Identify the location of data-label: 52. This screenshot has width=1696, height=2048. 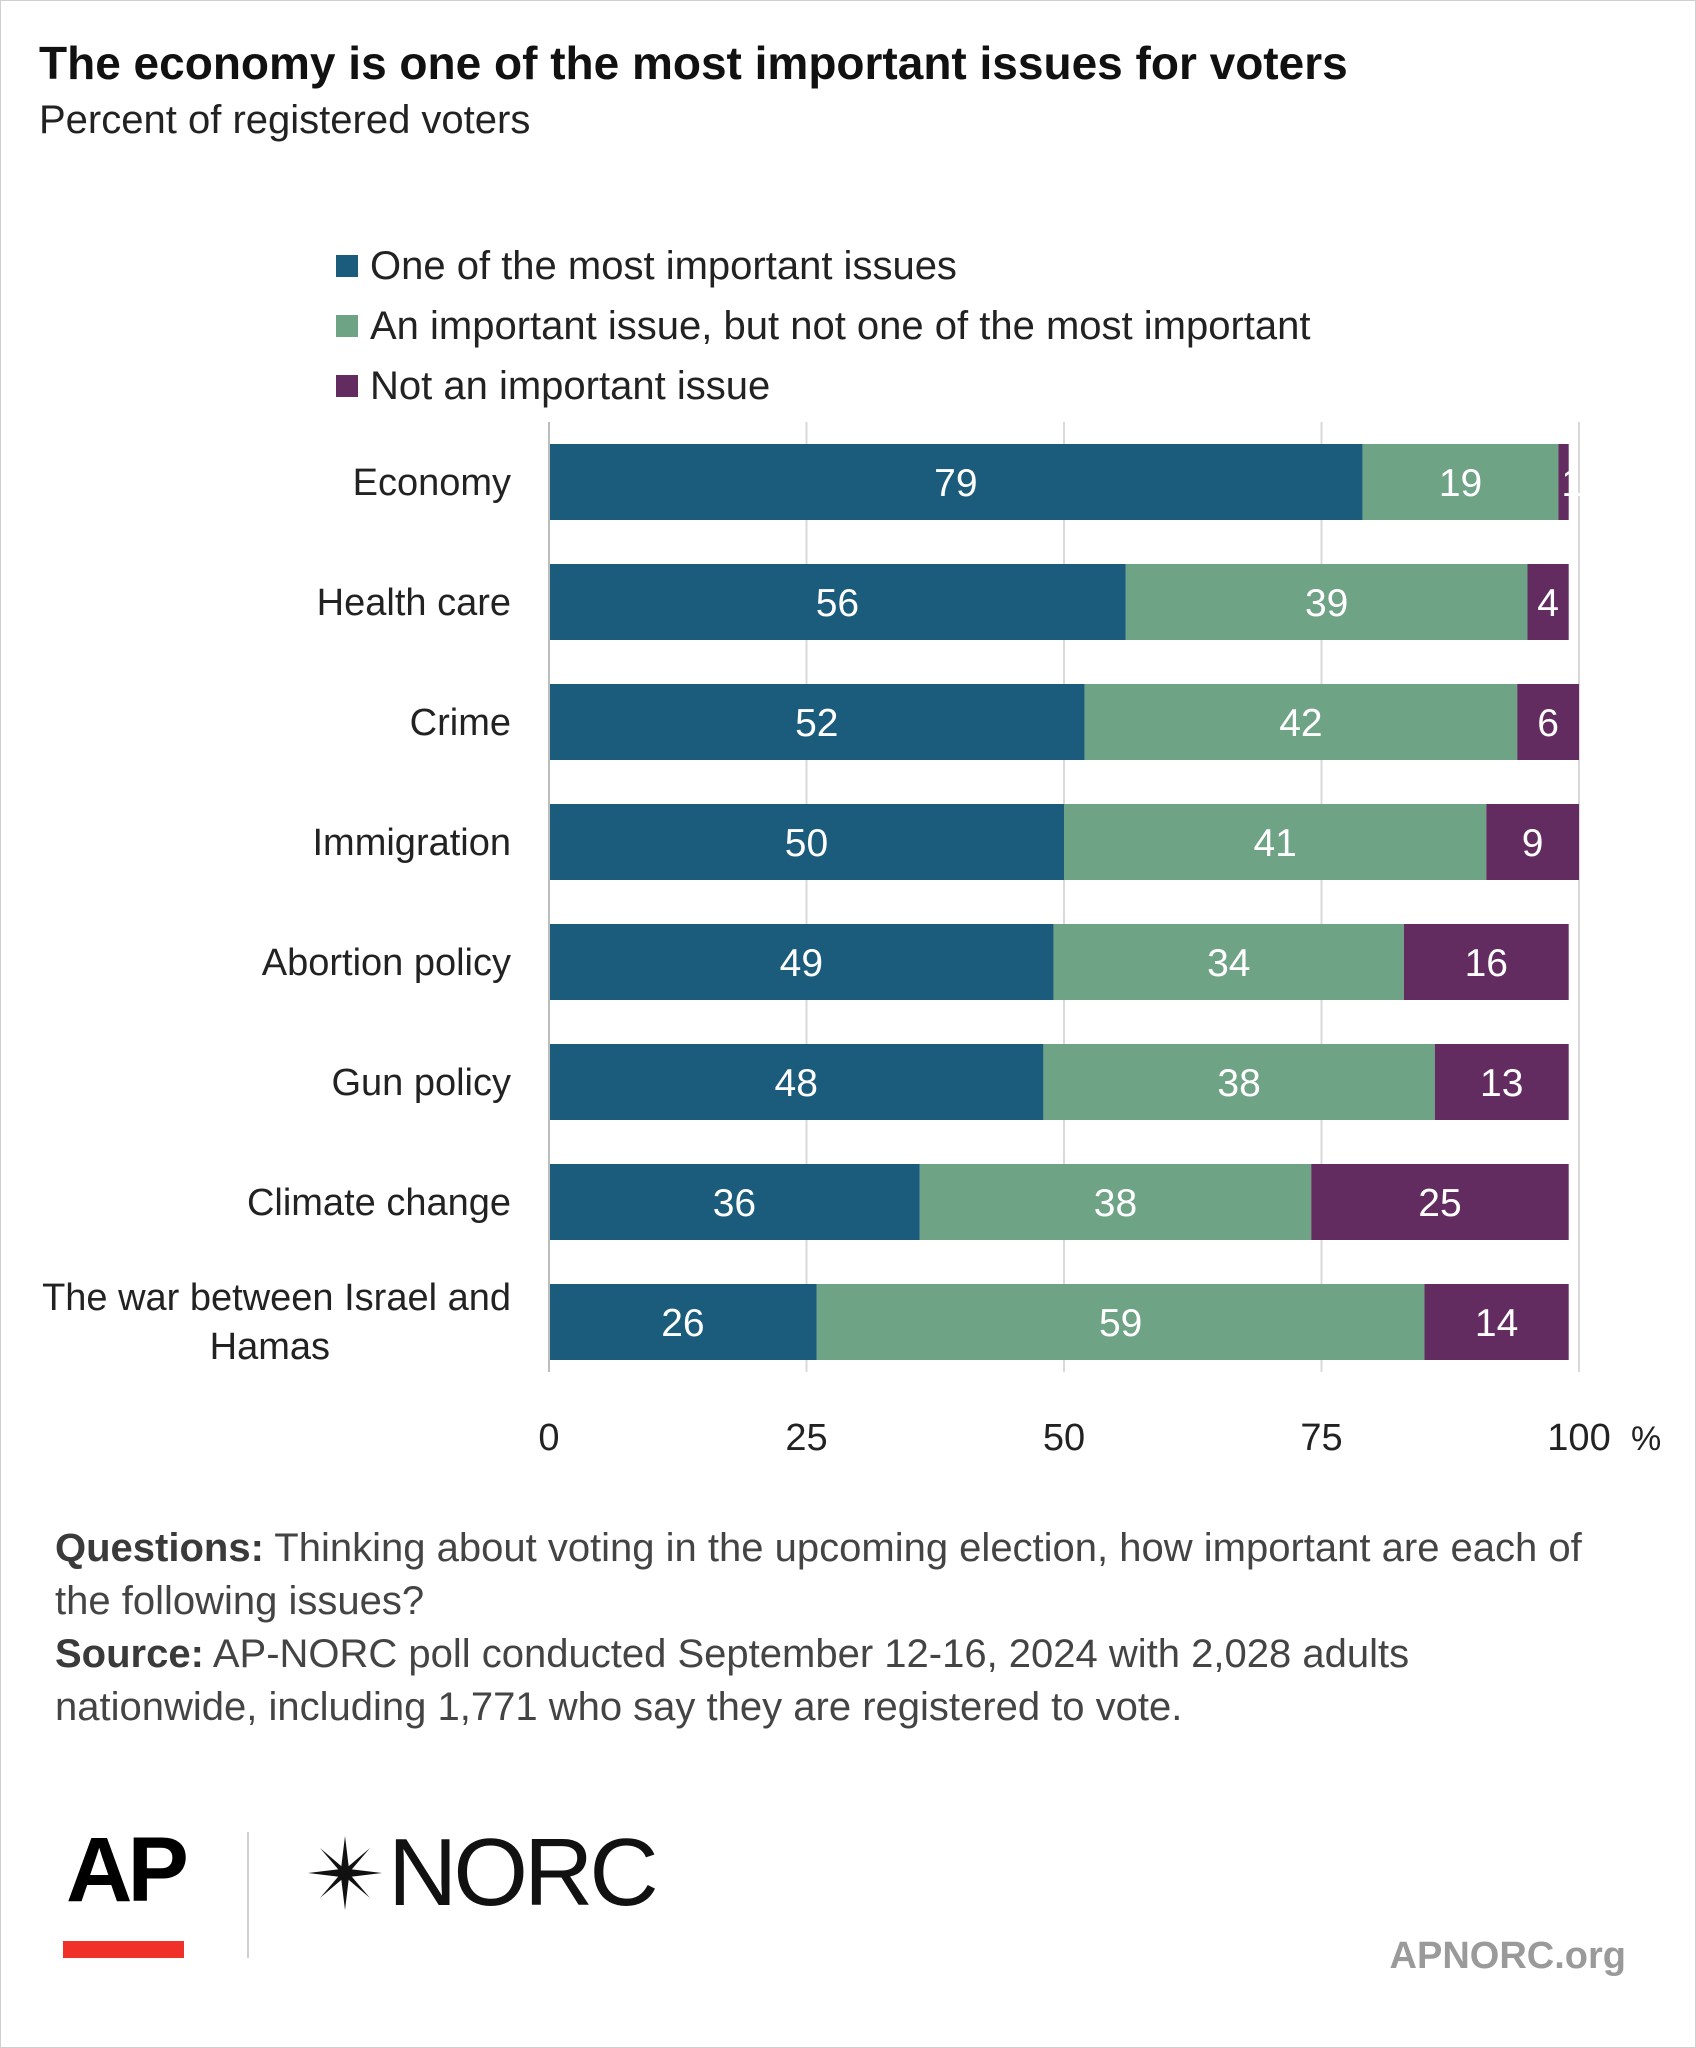
(816, 723).